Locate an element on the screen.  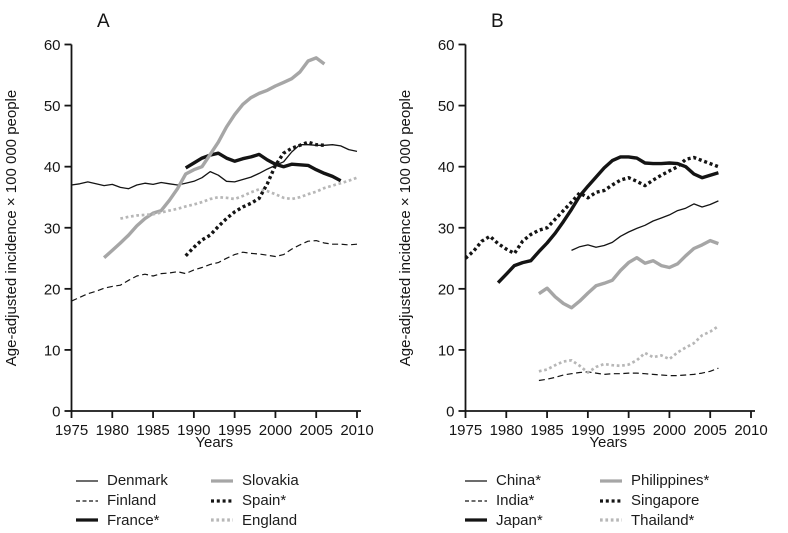
series-line-japan is located at coordinates (607, 219).